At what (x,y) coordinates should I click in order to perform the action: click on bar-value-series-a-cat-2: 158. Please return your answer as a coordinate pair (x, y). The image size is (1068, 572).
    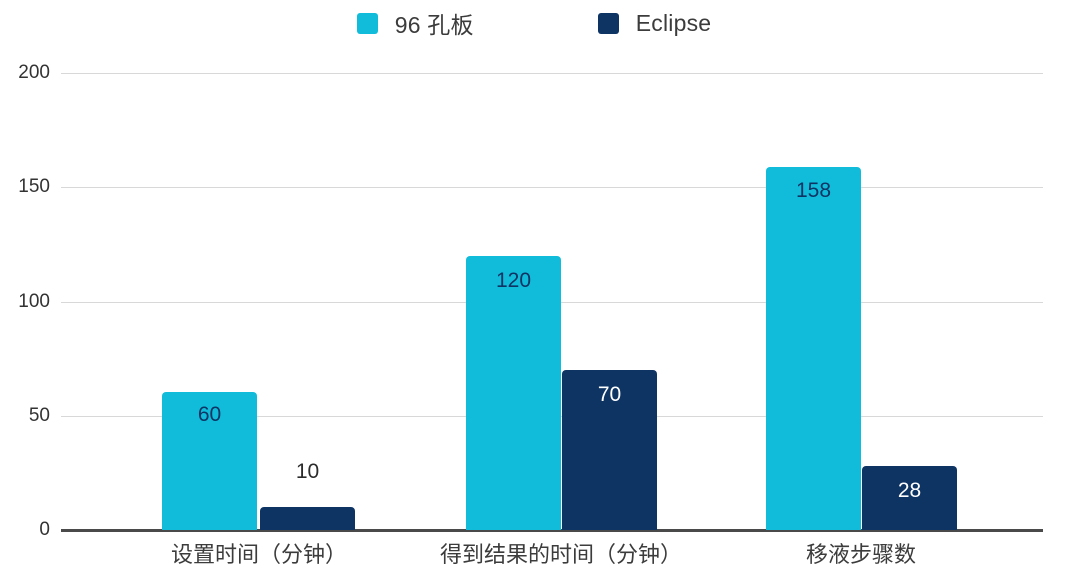
    Looking at the image, I should click on (813, 190).